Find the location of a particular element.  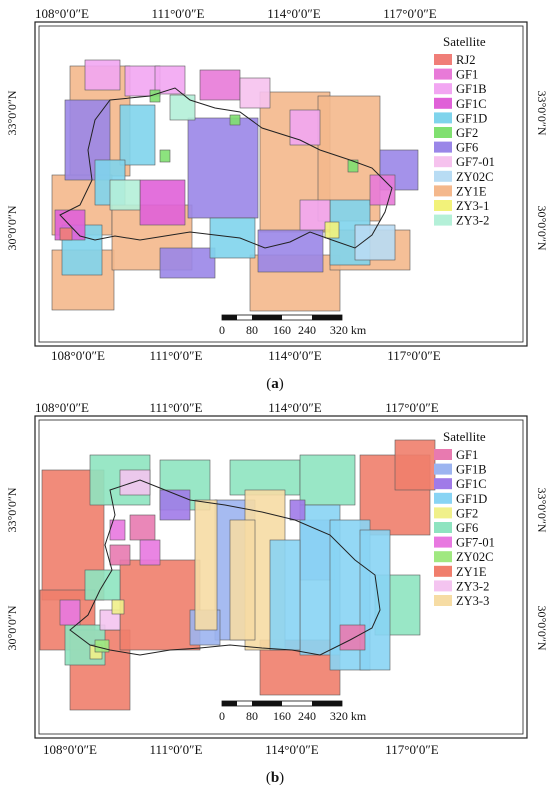

legend-label: GF1C is located at coordinates (471, 104).